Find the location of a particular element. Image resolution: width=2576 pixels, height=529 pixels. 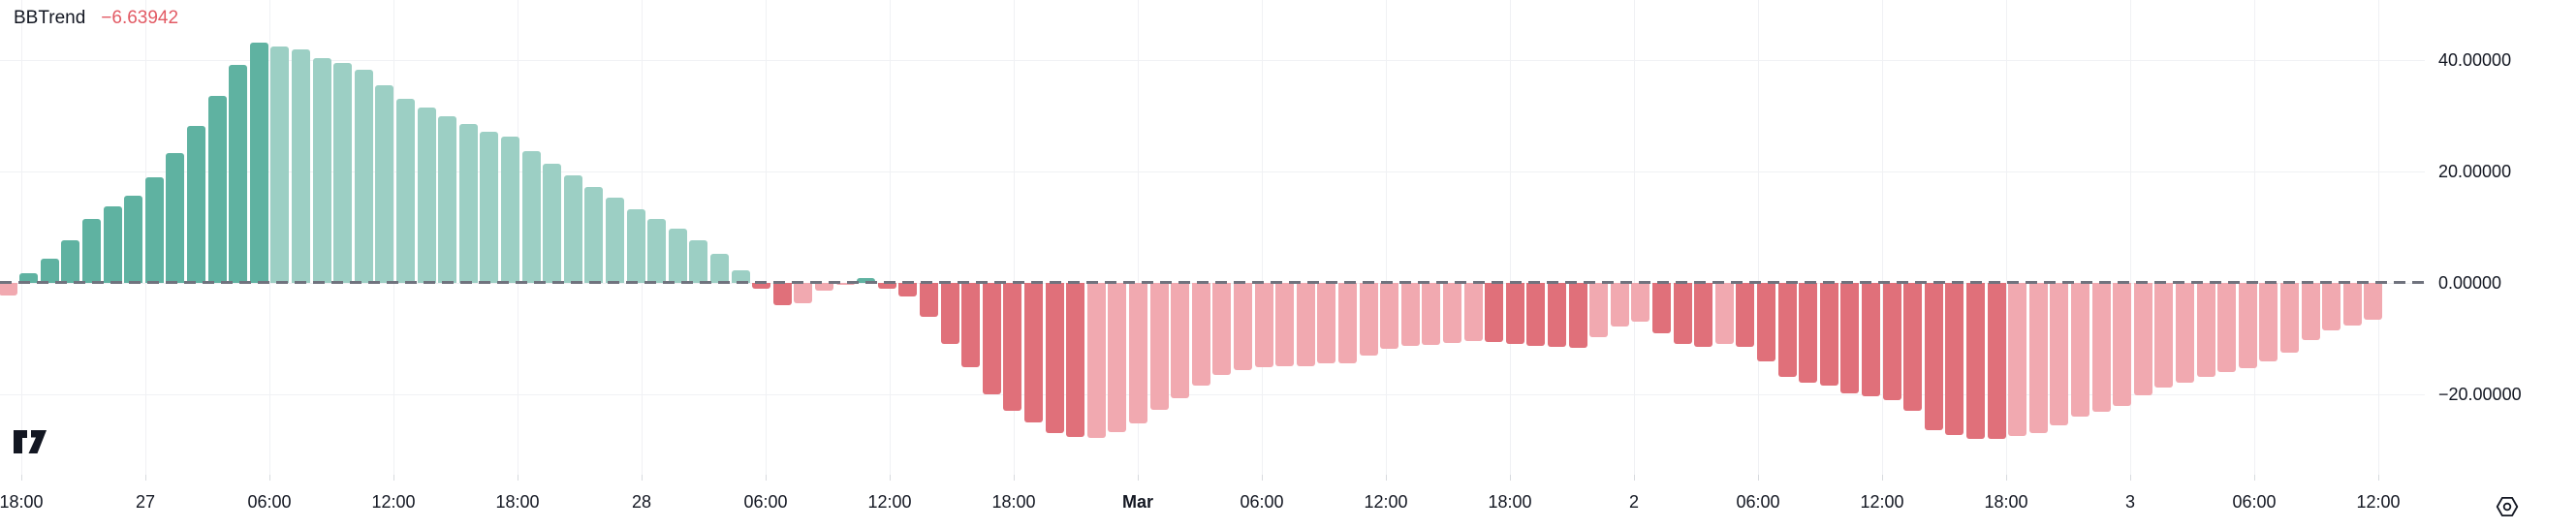

tradingview-logo is located at coordinates (30, 441).